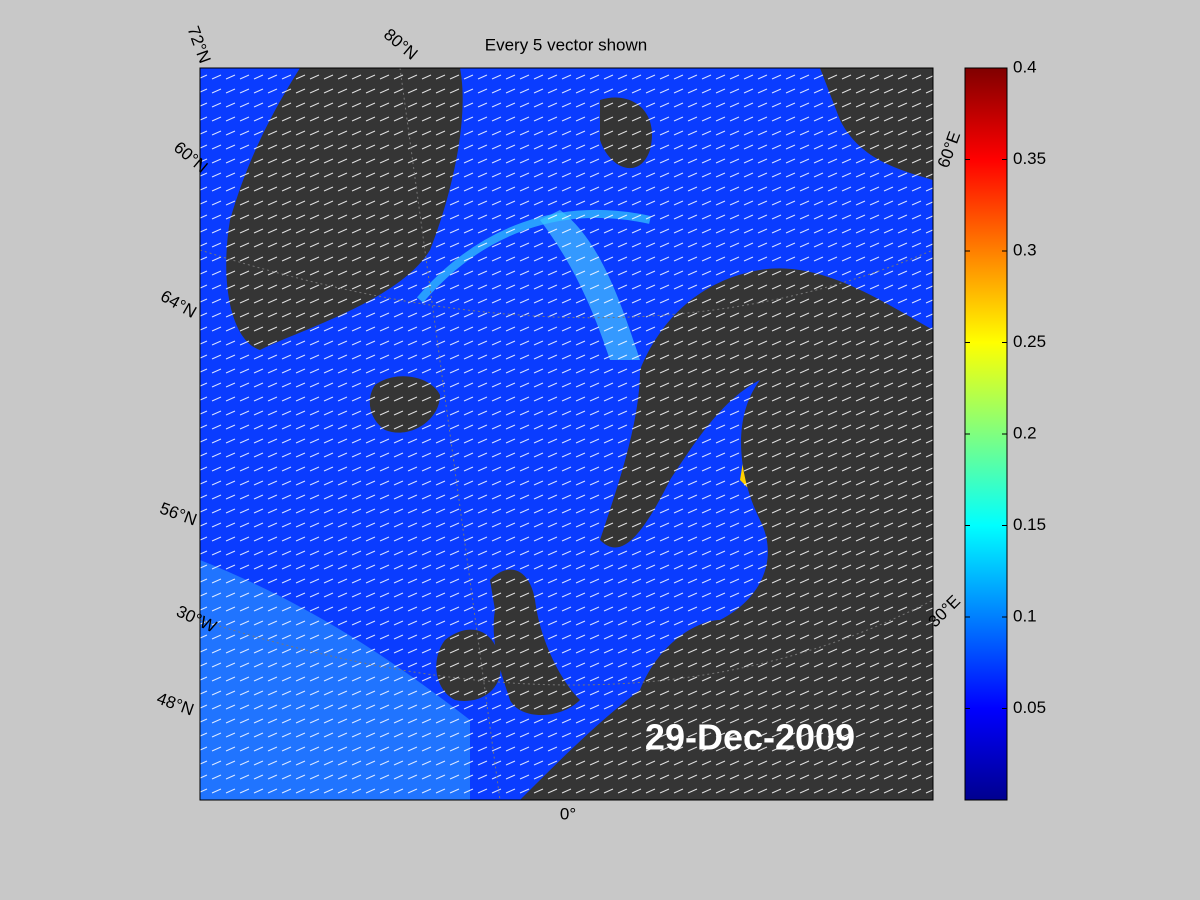  I want to click on colorbar-ticks: 0.05 0.1 0.15 0.2 0.25 0.3 0.35 0.4, so click(1005, 387).